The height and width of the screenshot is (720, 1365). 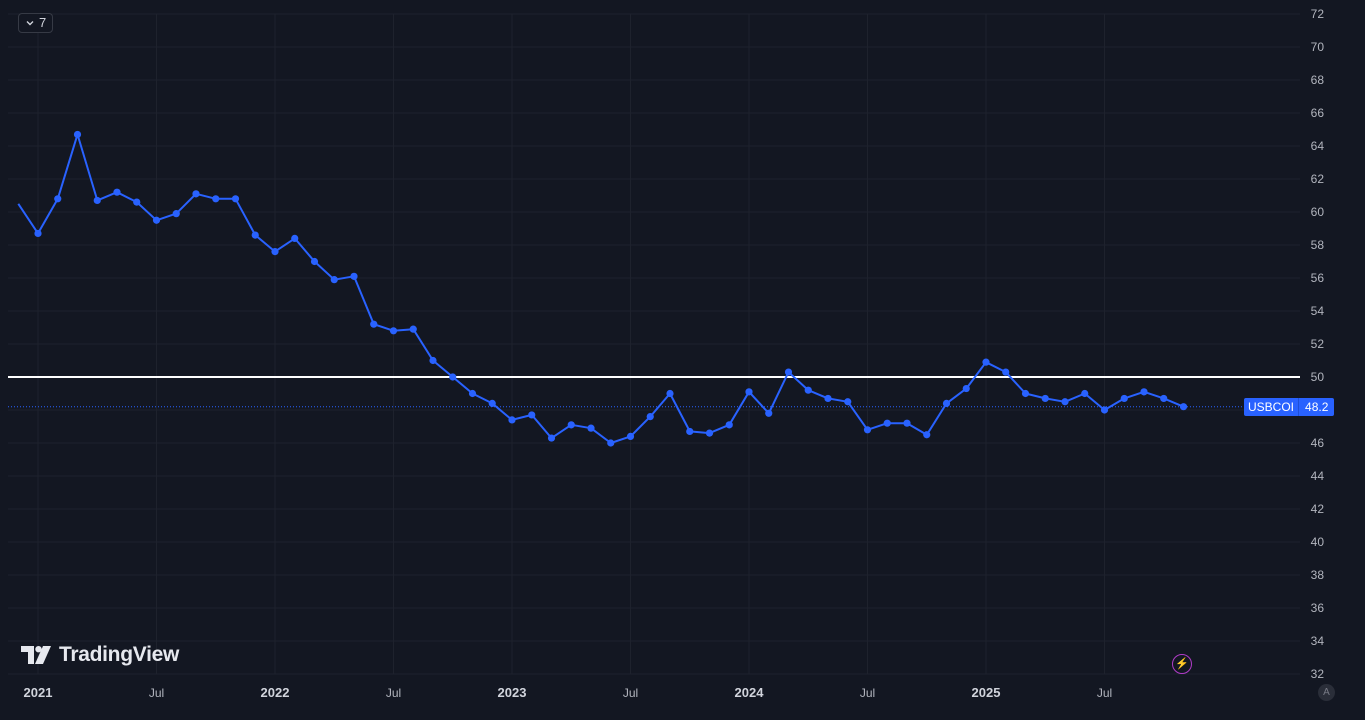 What do you see at coordinates (1318, 14) in the screenshot?
I see `y-tick-label: 72` at bounding box center [1318, 14].